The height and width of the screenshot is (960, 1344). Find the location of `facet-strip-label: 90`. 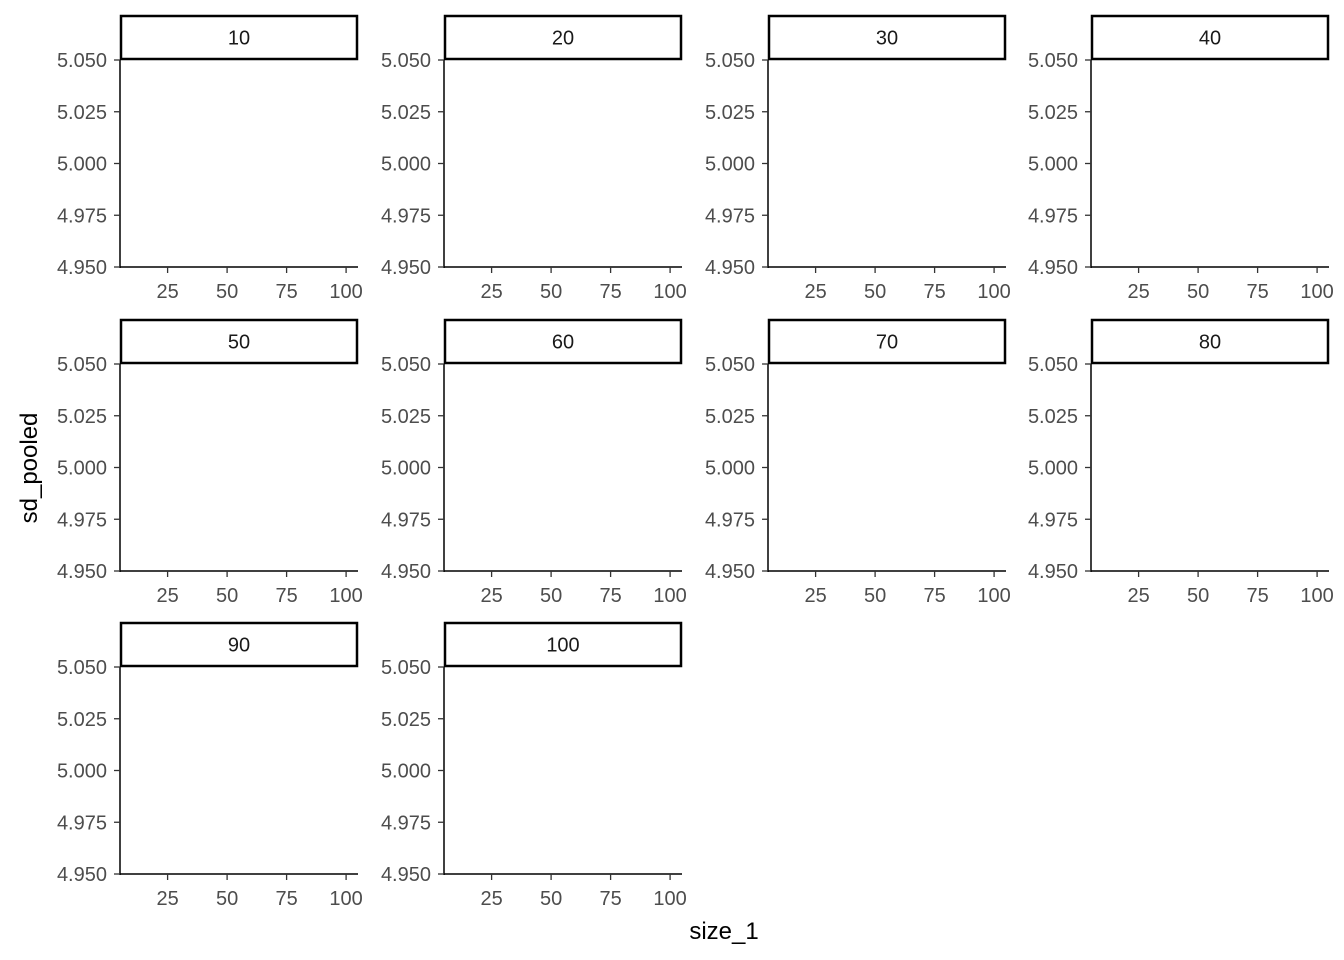

facet-strip-label: 90 is located at coordinates (239, 646).